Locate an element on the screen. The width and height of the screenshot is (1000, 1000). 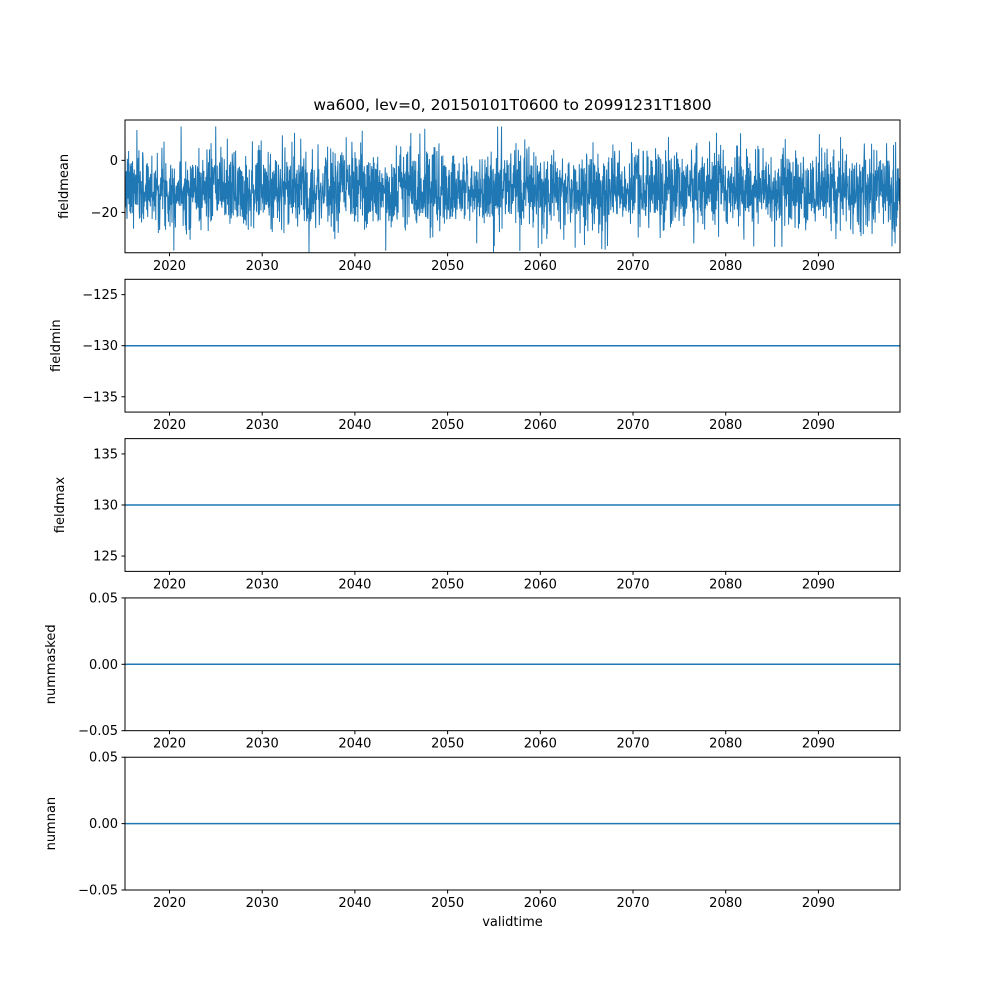
y-tick-label: −135 is located at coordinates (100, 397).